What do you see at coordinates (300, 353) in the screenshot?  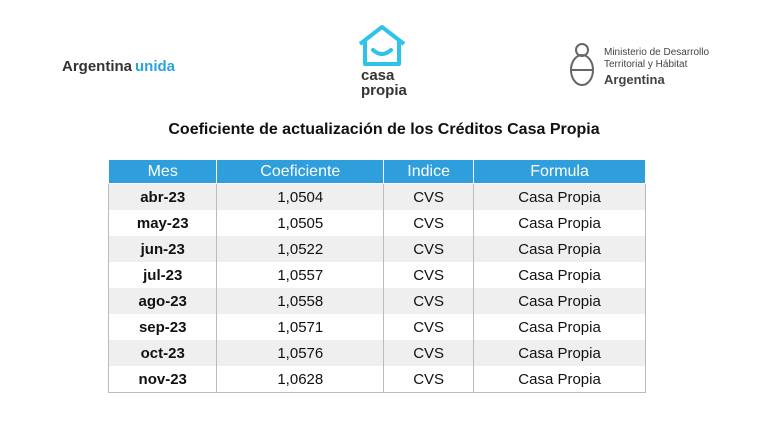 I see `table-cell: 1,0576` at bounding box center [300, 353].